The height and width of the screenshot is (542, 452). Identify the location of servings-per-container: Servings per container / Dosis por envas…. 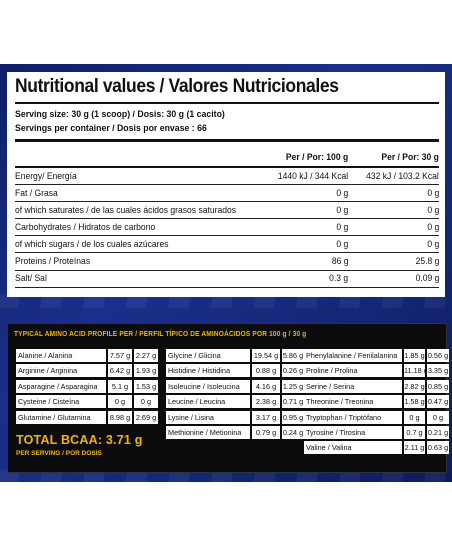
(111, 128).